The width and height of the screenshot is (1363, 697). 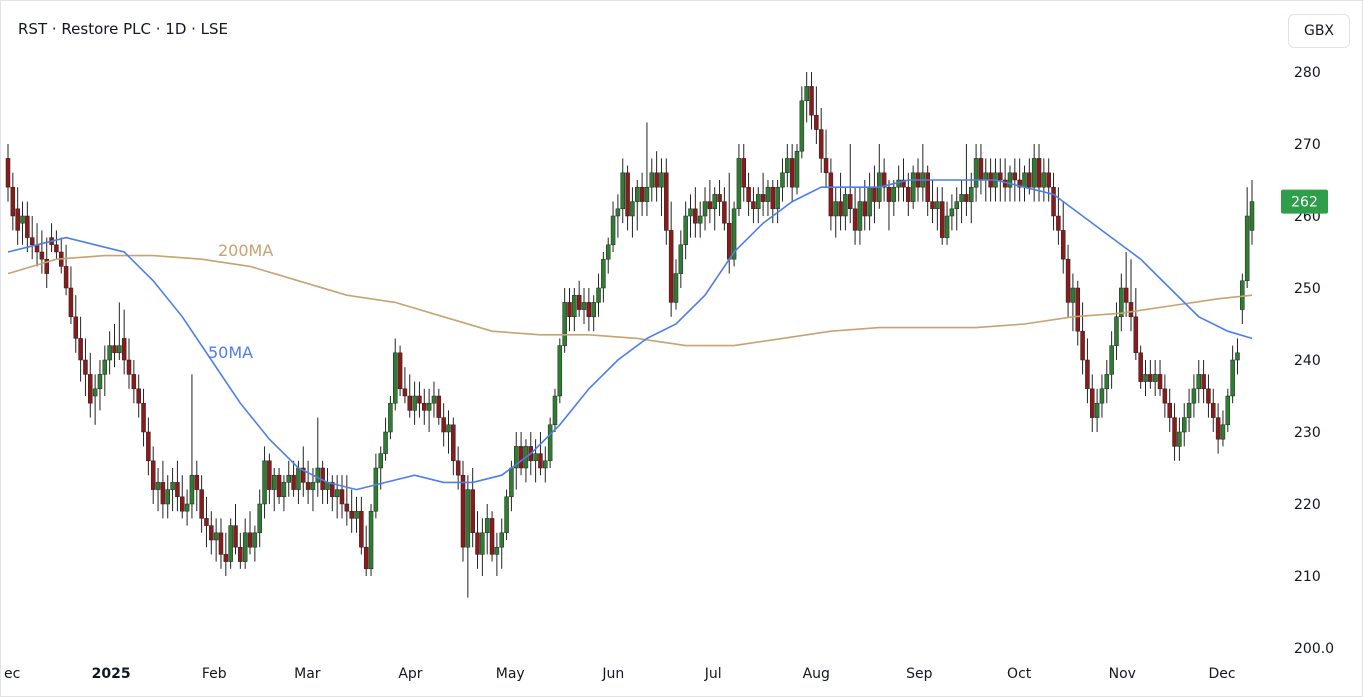 What do you see at coordinates (620, 674) in the screenshot?
I see `time-axis: ec 2025 Feb Mar Apr May Jun Jul Aug Sep Oct Nov Dec` at bounding box center [620, 674].